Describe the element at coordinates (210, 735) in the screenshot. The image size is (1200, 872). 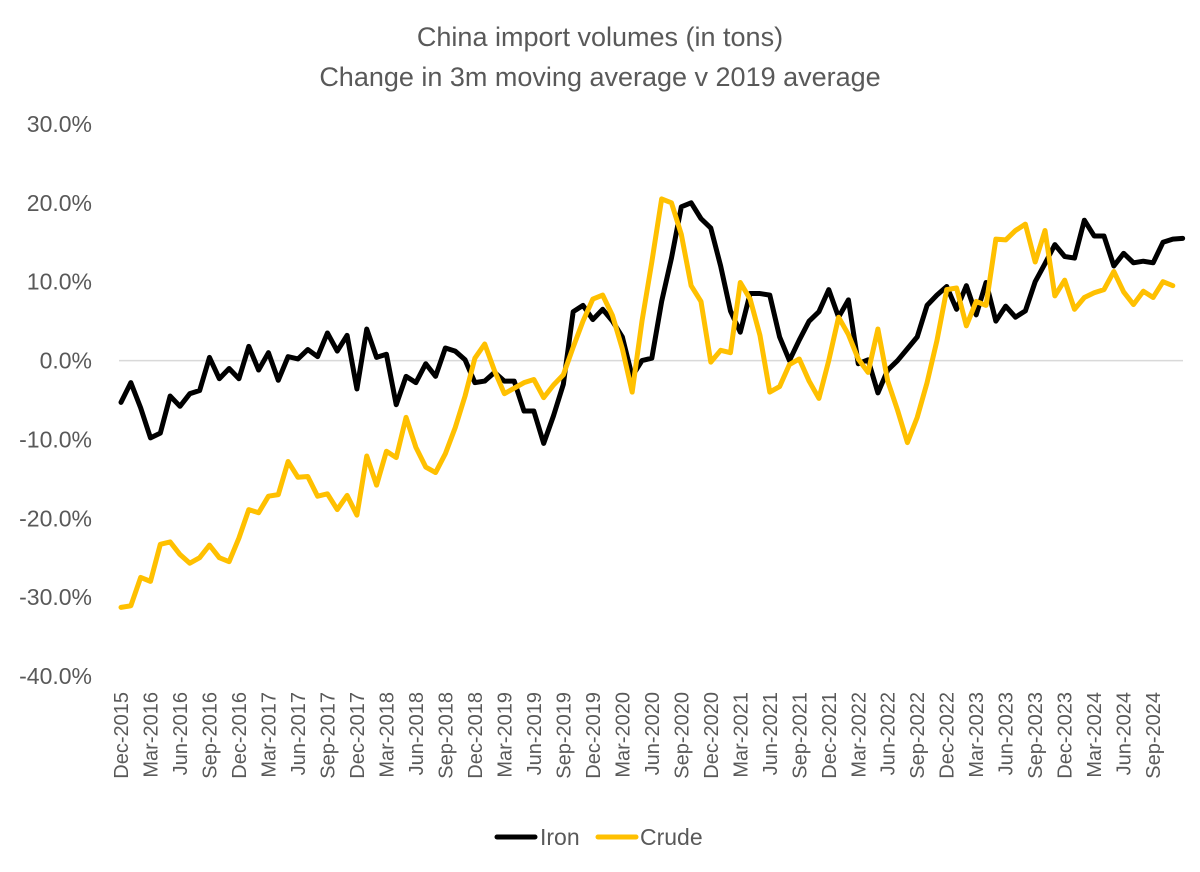
I see `x-tick-label: Sep-2016` at that location.